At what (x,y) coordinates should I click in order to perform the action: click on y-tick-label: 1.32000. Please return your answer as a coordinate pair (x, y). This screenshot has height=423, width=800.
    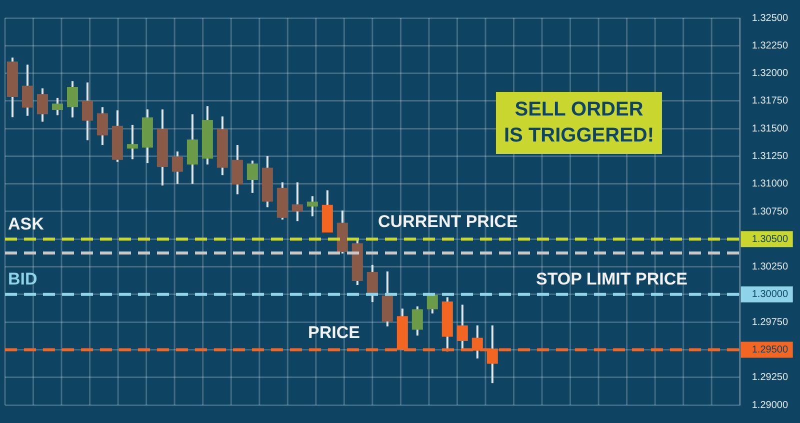
    Looking at the image, I should click on (770, 74).